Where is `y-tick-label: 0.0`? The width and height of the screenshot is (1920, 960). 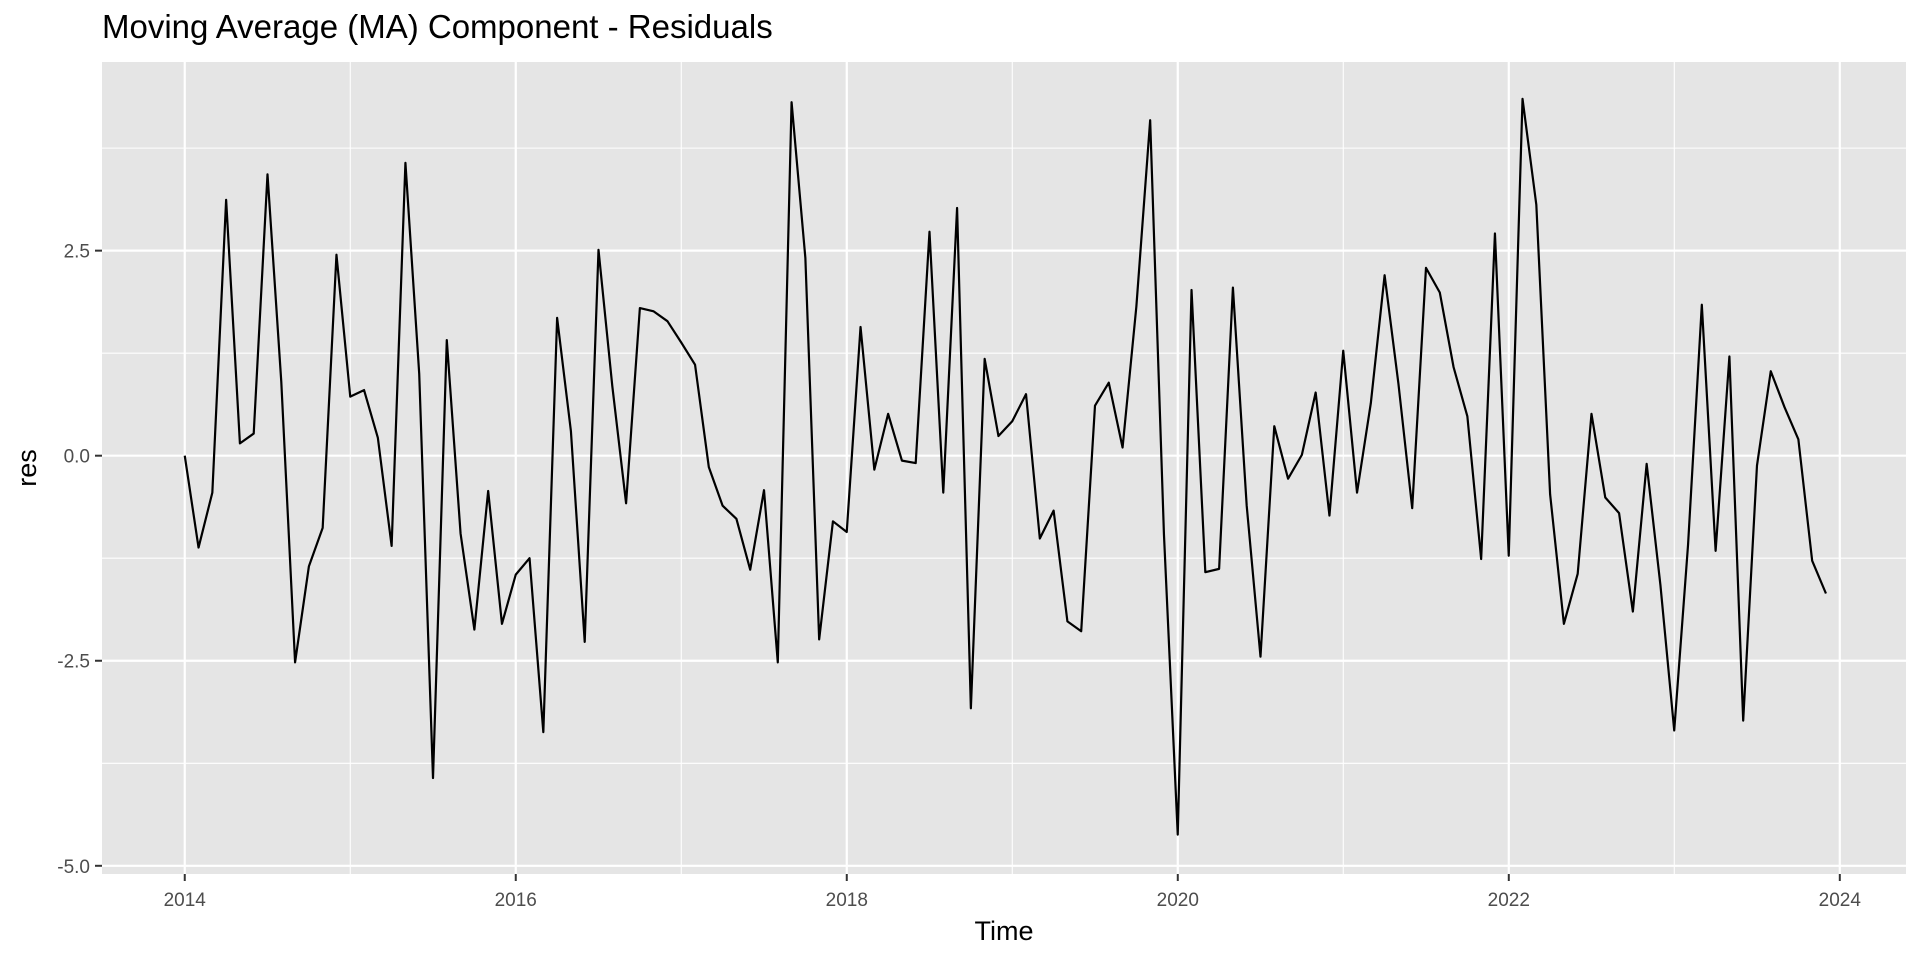
y-tick-label: 0.0 is located at coordinates (77, 457).